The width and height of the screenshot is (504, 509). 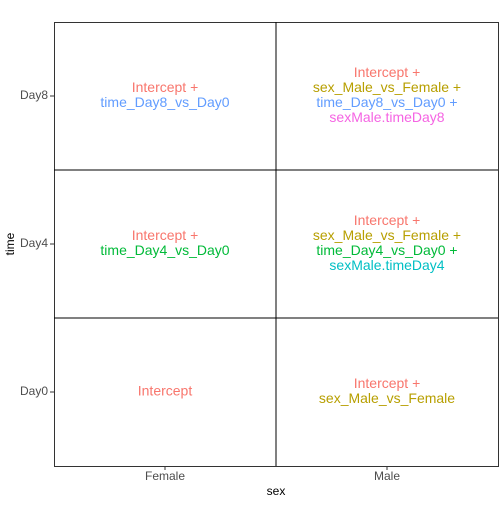 What do you see at coordinates (387, 398) in the screenshot?
I see `cell-text: sex_Male_vs_Female` at bounding box center [387, 398].